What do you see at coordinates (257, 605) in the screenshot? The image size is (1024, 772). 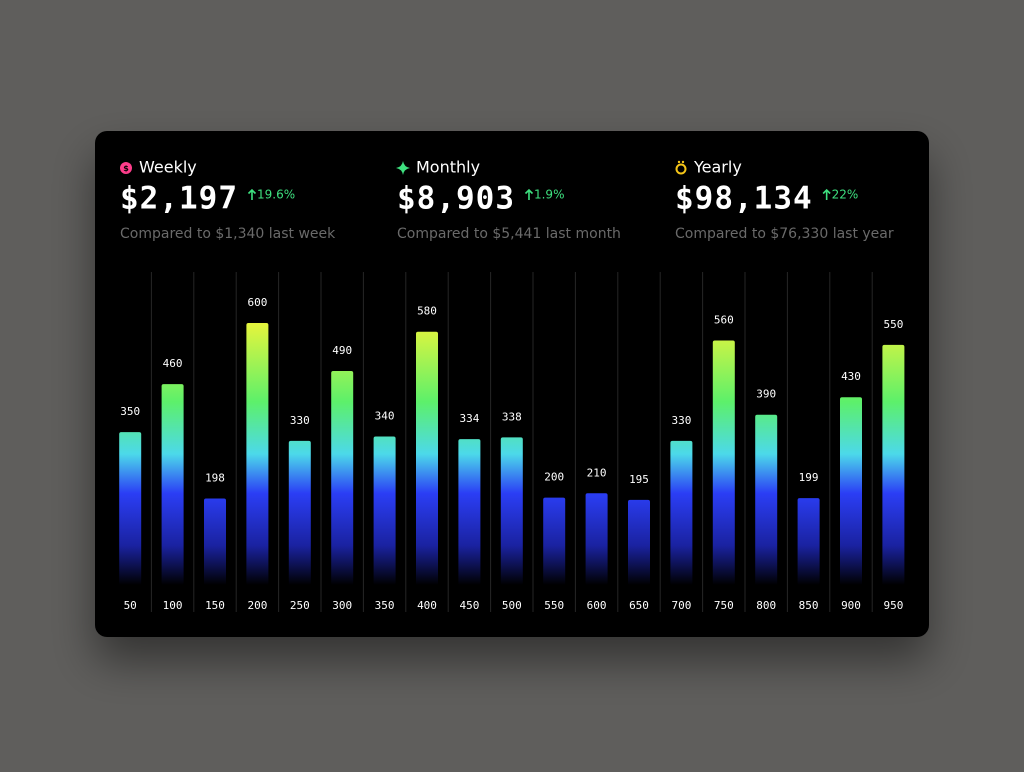 I see `x-tick-label: 200` at bounding box center [257, 605].